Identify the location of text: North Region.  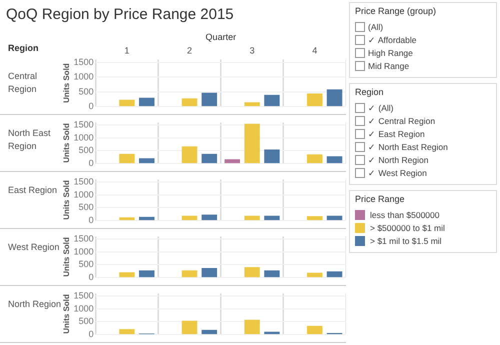
(35, 304).